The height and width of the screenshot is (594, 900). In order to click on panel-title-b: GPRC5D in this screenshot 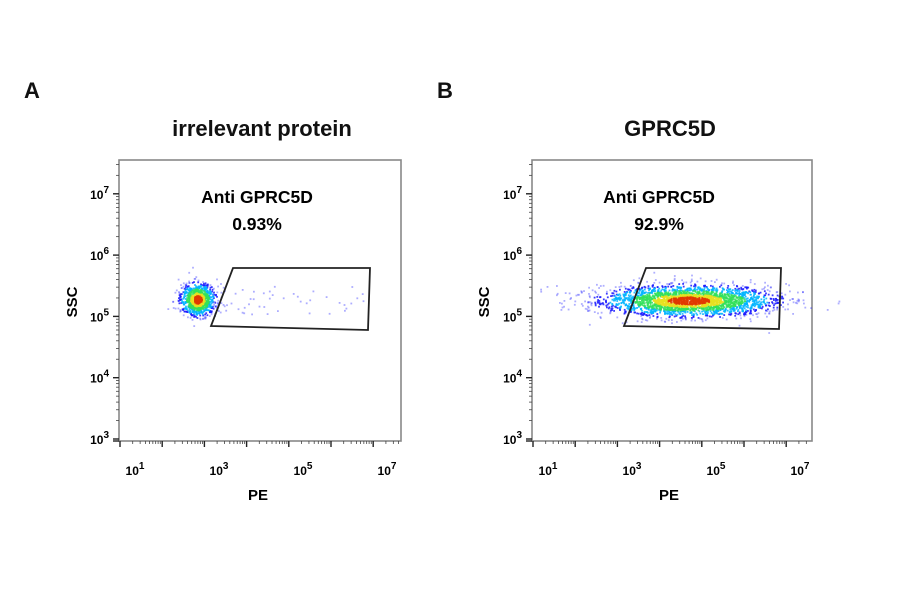, I will do `click(670, 128)`.